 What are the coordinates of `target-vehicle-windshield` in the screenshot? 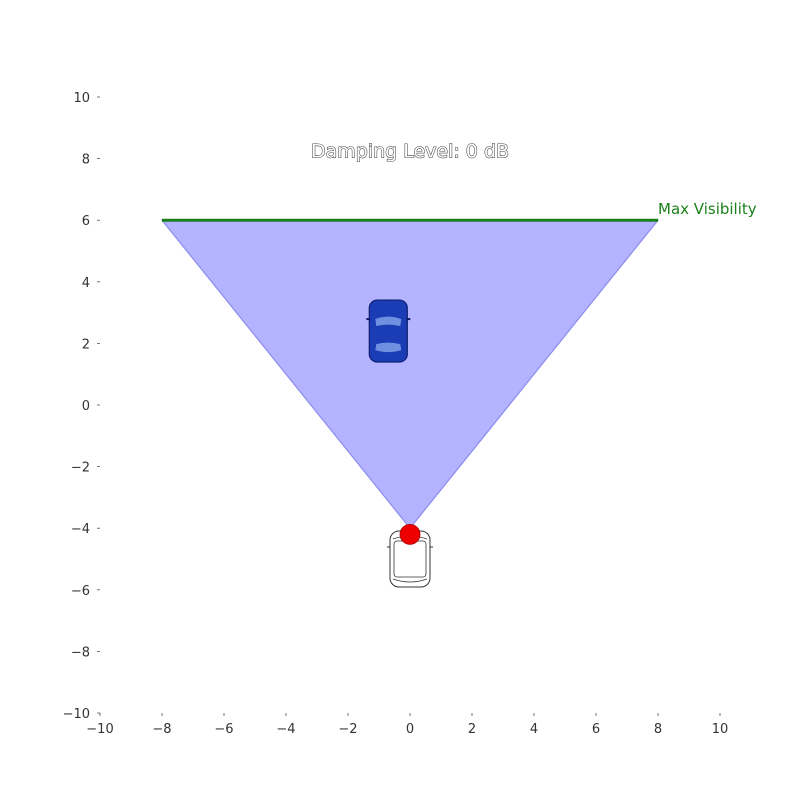 It's located at (388, 321).